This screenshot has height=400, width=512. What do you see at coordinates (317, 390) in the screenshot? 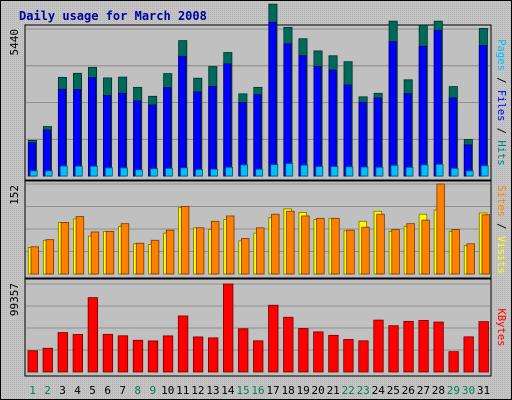
I see `x-tick-label: 20` at bounding box center [317, 390].